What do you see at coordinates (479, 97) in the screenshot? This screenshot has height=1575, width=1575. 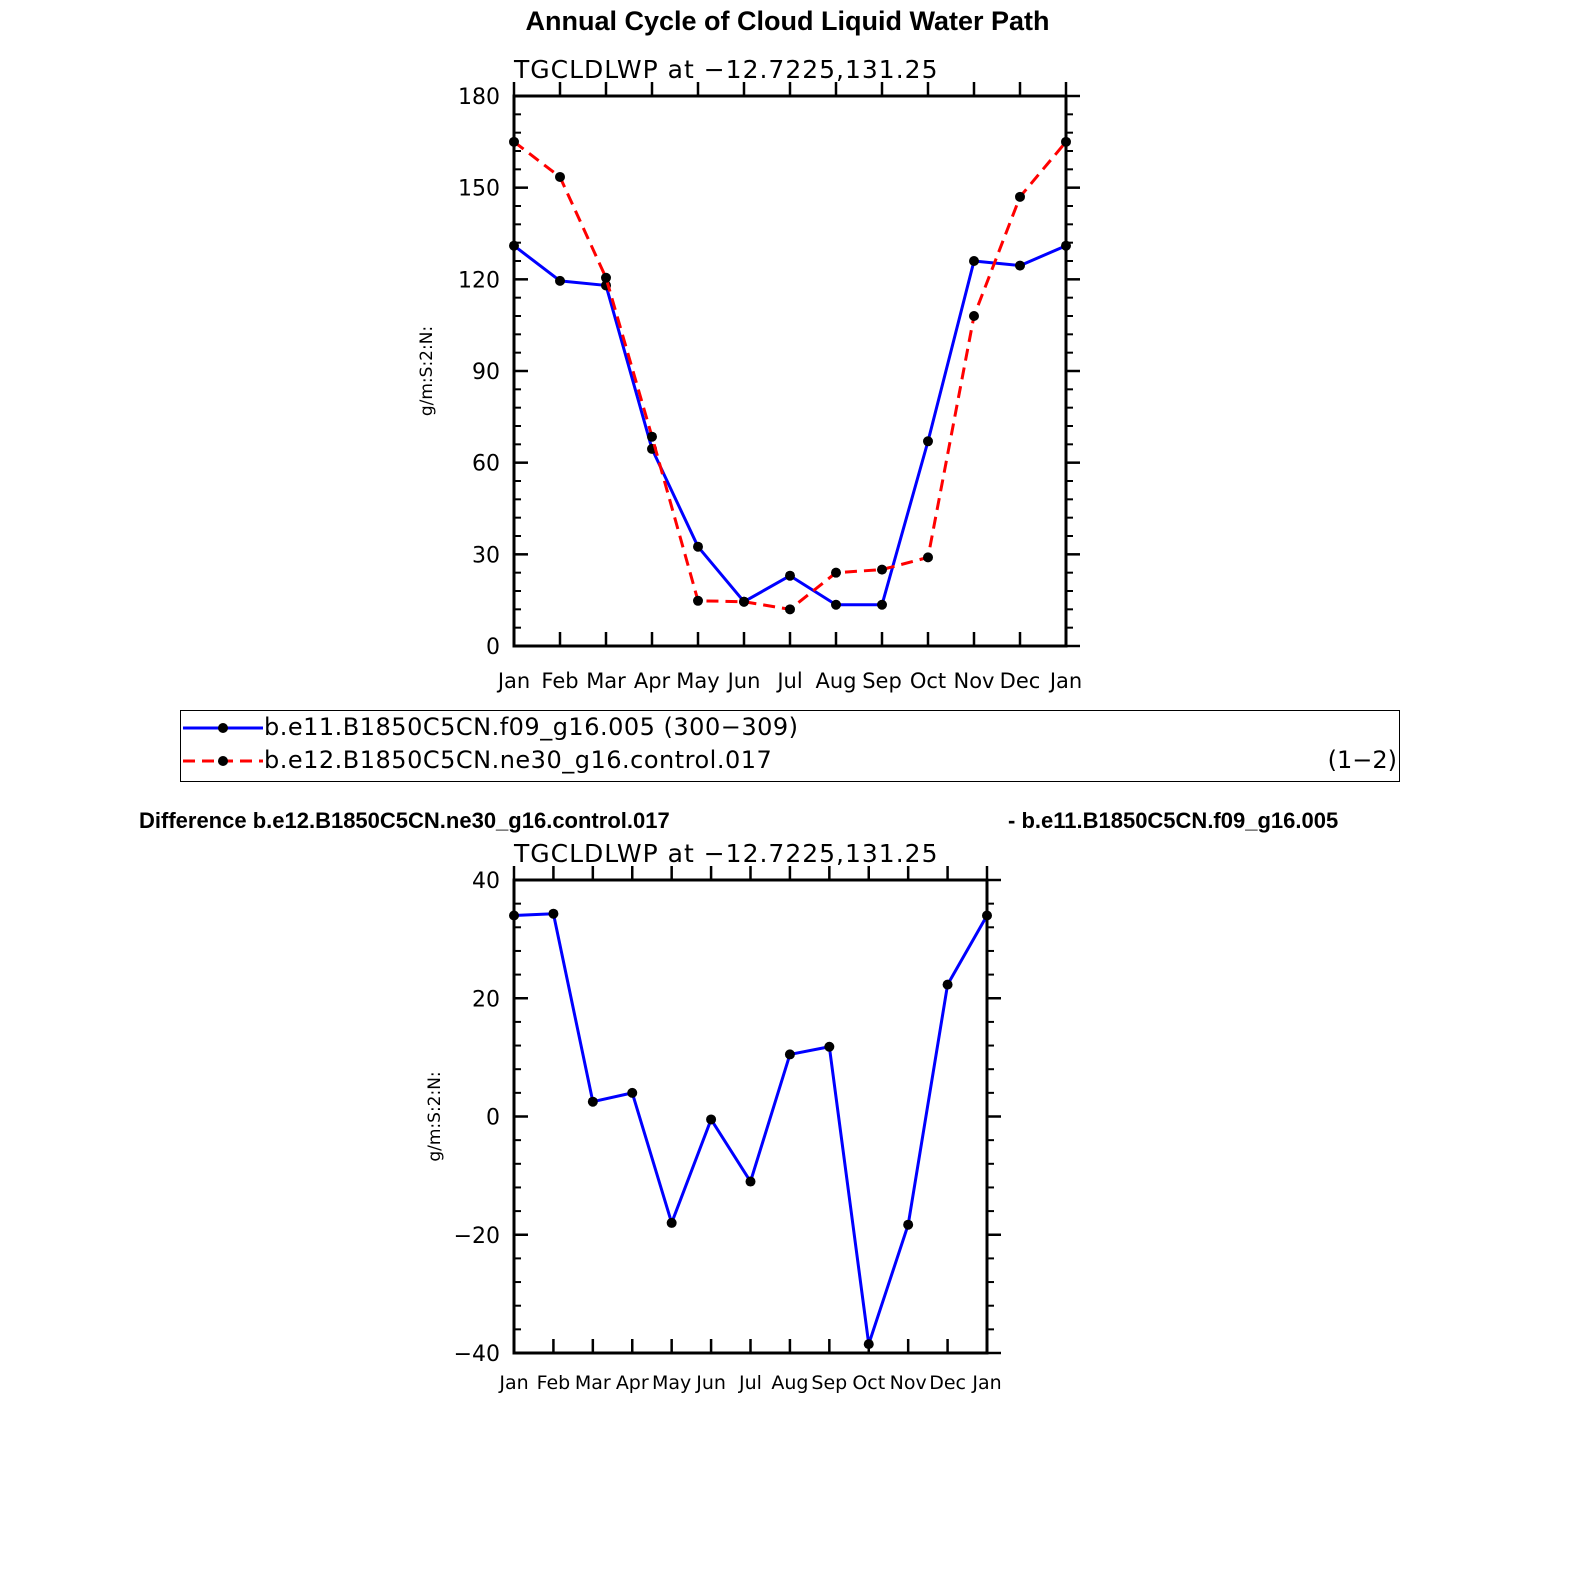 I see `y-tick-label: 180` at bounding box center [479, 97].